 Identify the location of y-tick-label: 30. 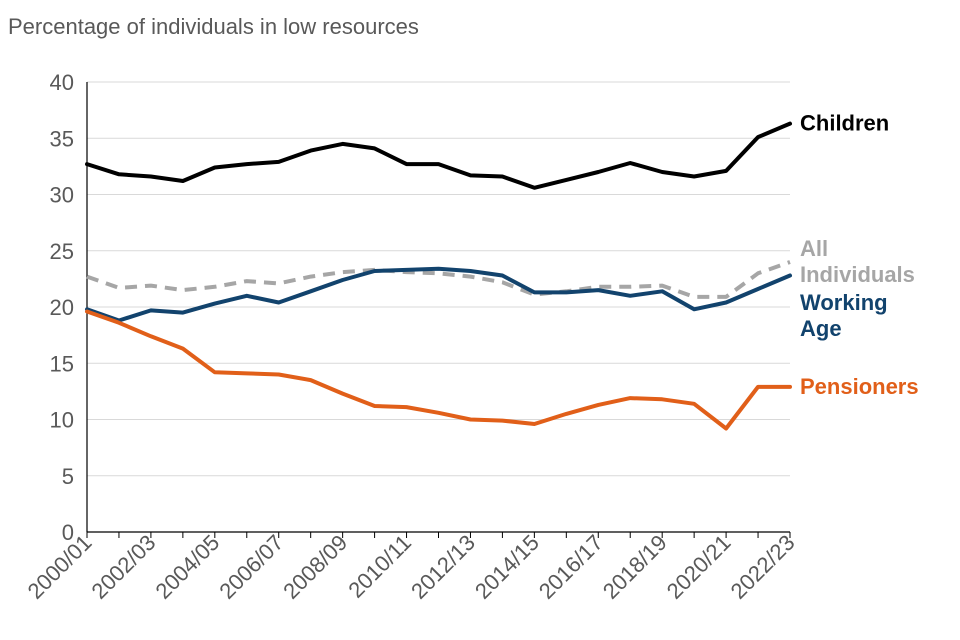
(62, 195).